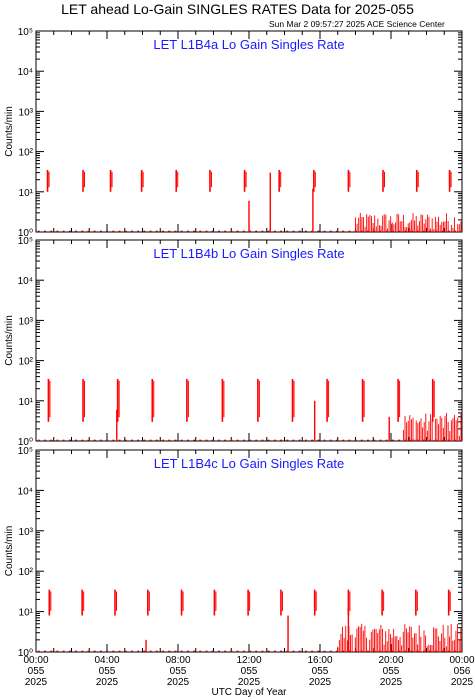 Image resolution: width=475 pixels, height=700 pixels. I want to click on x-axis-label: UTC Day of Year, so click(249, 692).